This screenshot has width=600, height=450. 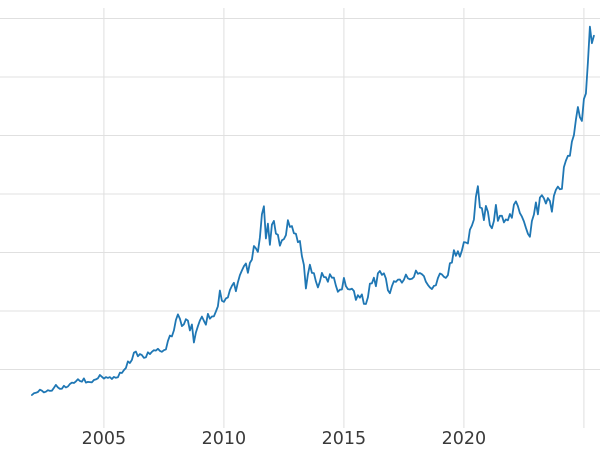 What do you see at coordinates (224, 439) in the screenshot?
I see `x-tick-label: 2010` at bounding box center [224, 439].